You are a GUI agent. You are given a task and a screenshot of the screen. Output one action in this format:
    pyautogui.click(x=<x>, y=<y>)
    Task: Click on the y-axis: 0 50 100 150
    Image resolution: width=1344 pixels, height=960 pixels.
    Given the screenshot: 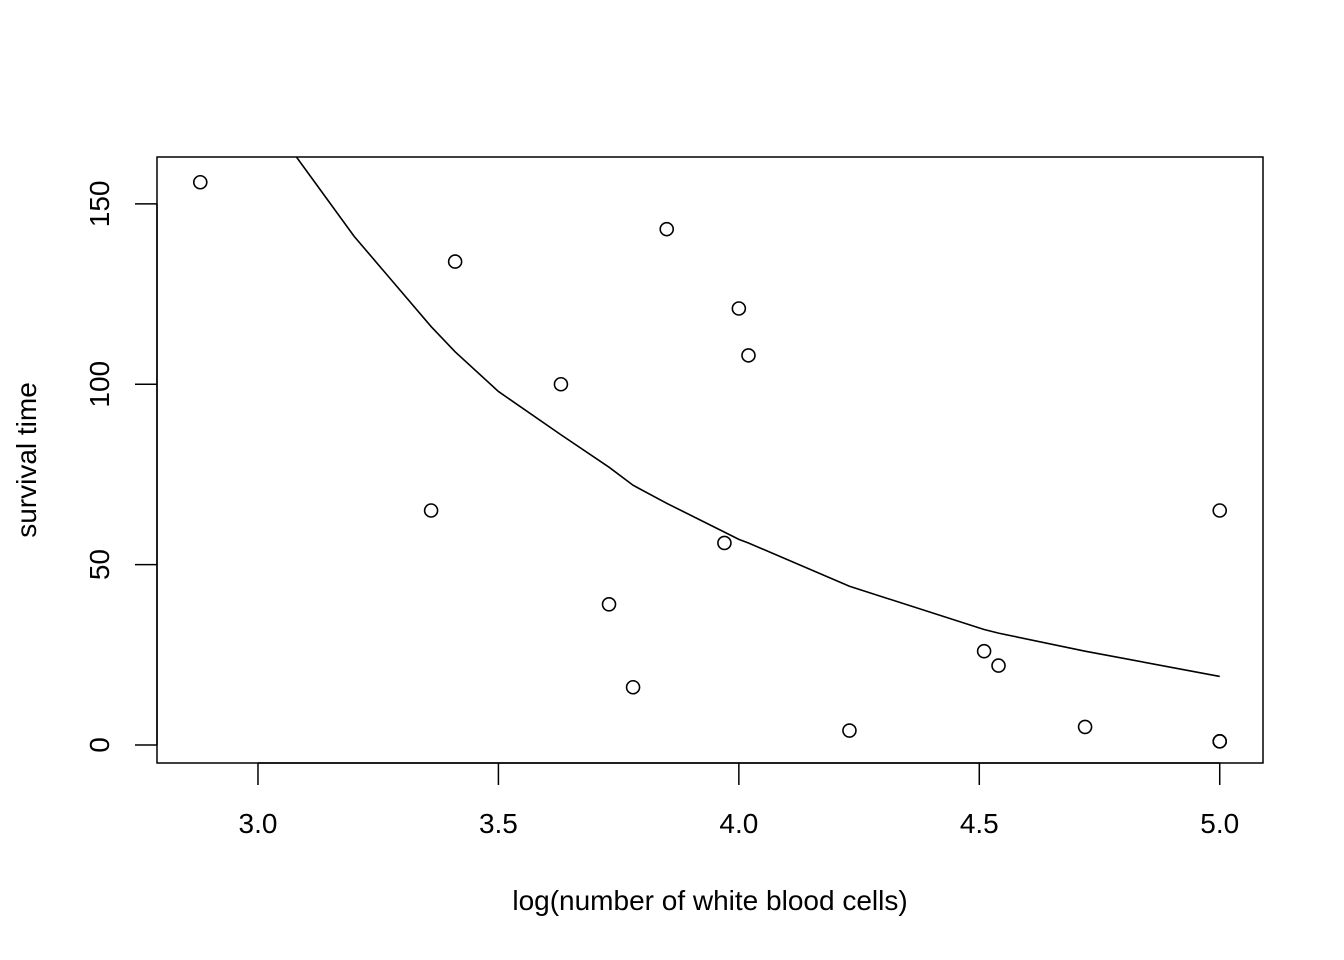 What is the action you would take?
    pyautogui.click(x=121, y=467)
    